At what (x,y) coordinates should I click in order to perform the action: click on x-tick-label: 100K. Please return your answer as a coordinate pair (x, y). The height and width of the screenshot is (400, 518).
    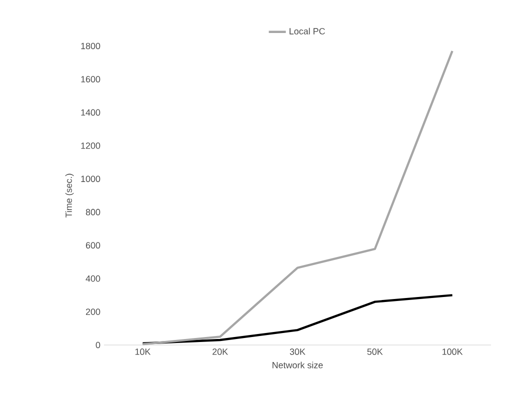
    Looking at the image, I should click on (452, 351).